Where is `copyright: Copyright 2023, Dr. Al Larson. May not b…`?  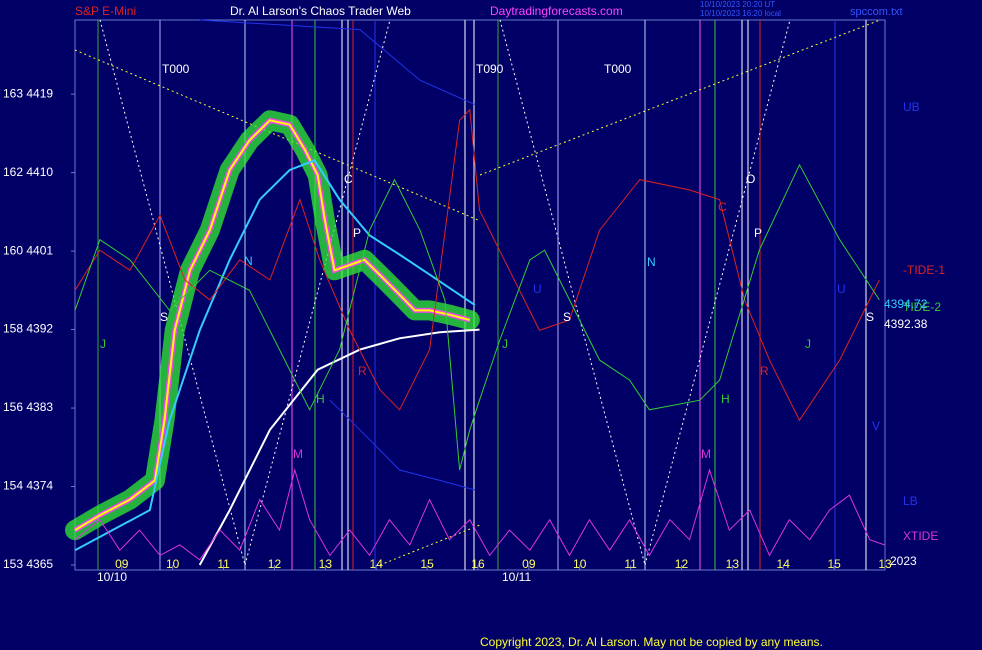
copyright: Copyright 2023, Dr. Al Larson. May not b… is located at coordinates (651, 642).